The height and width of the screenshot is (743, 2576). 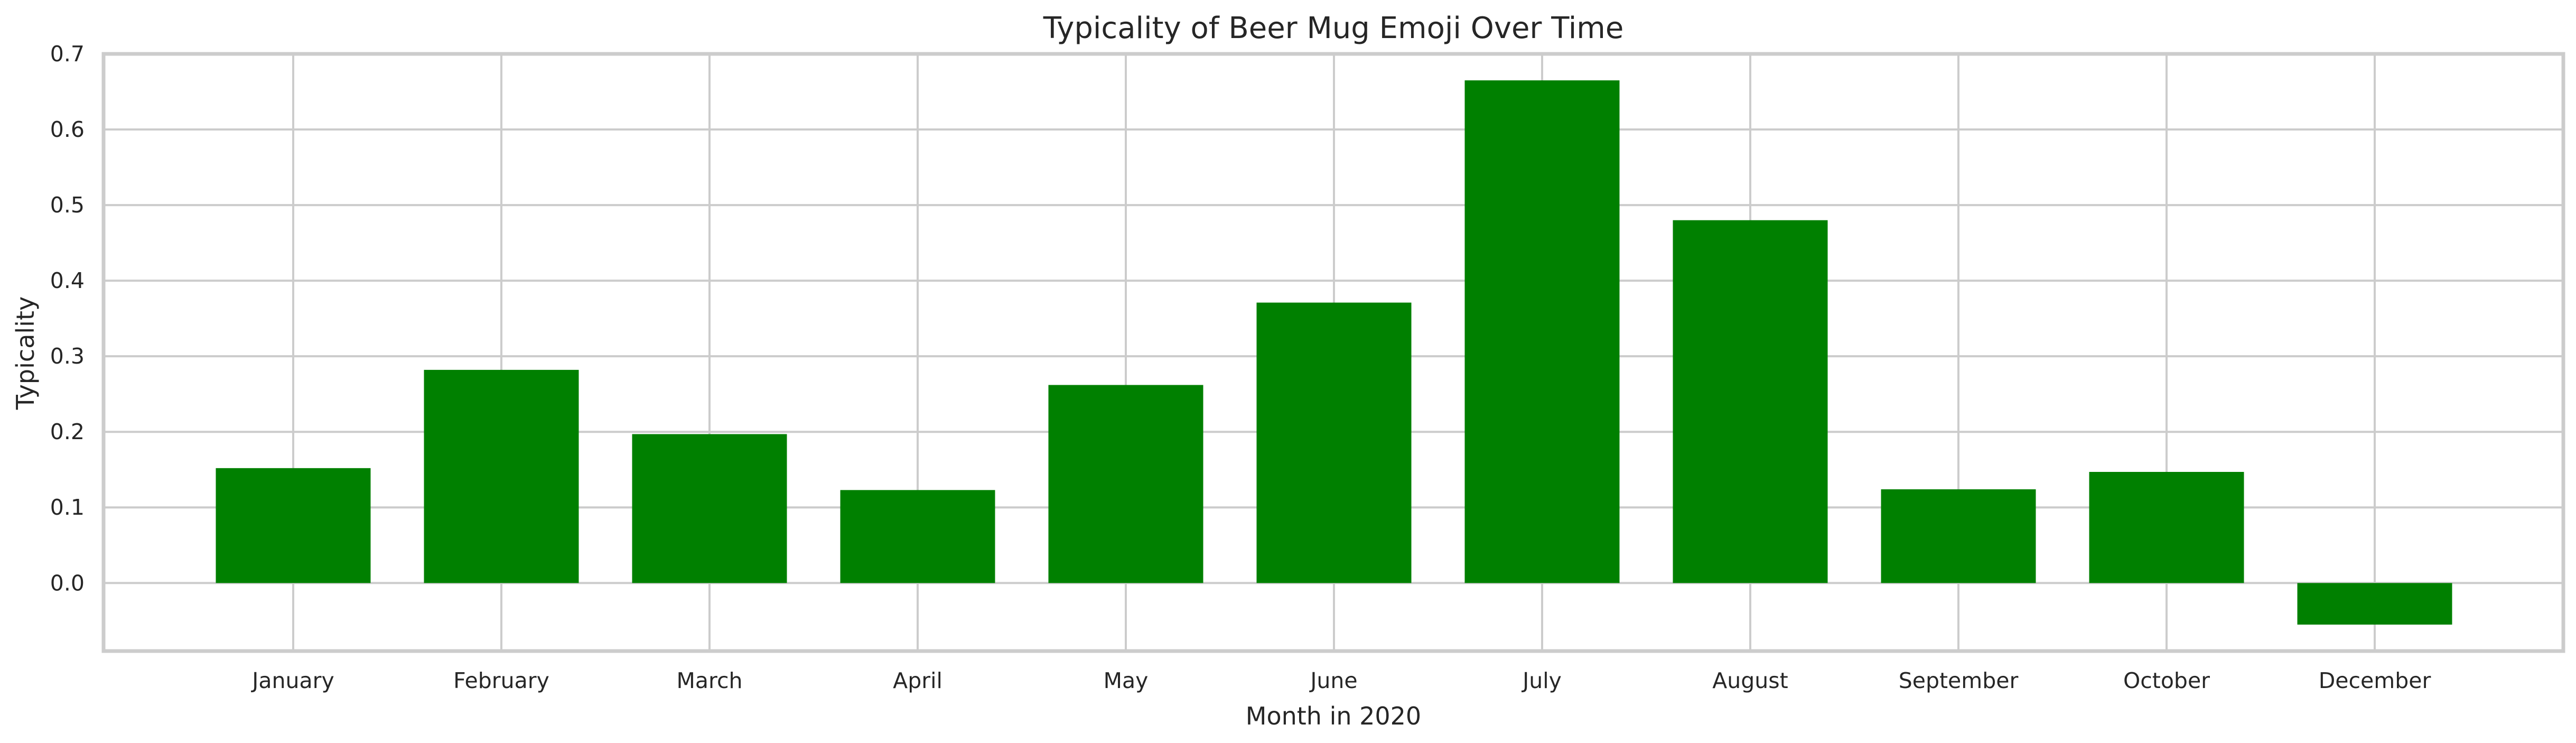 I want to click on x-axis-label: Month in 2020, so click(x=1333, y=716).